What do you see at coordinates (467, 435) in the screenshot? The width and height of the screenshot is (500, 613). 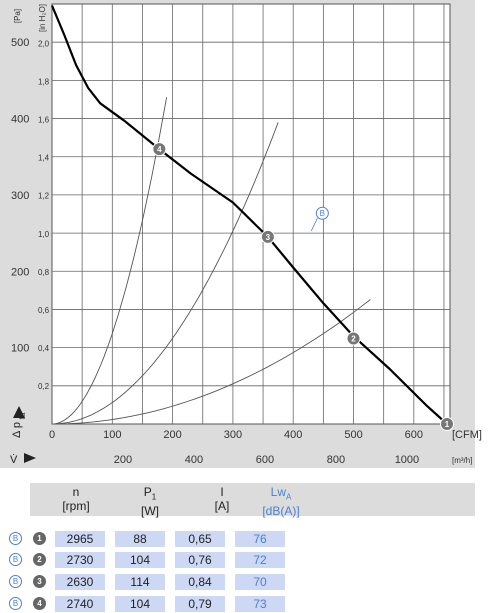 I see `x-unit-label: [CFM]` at bounding box center [467, 435].